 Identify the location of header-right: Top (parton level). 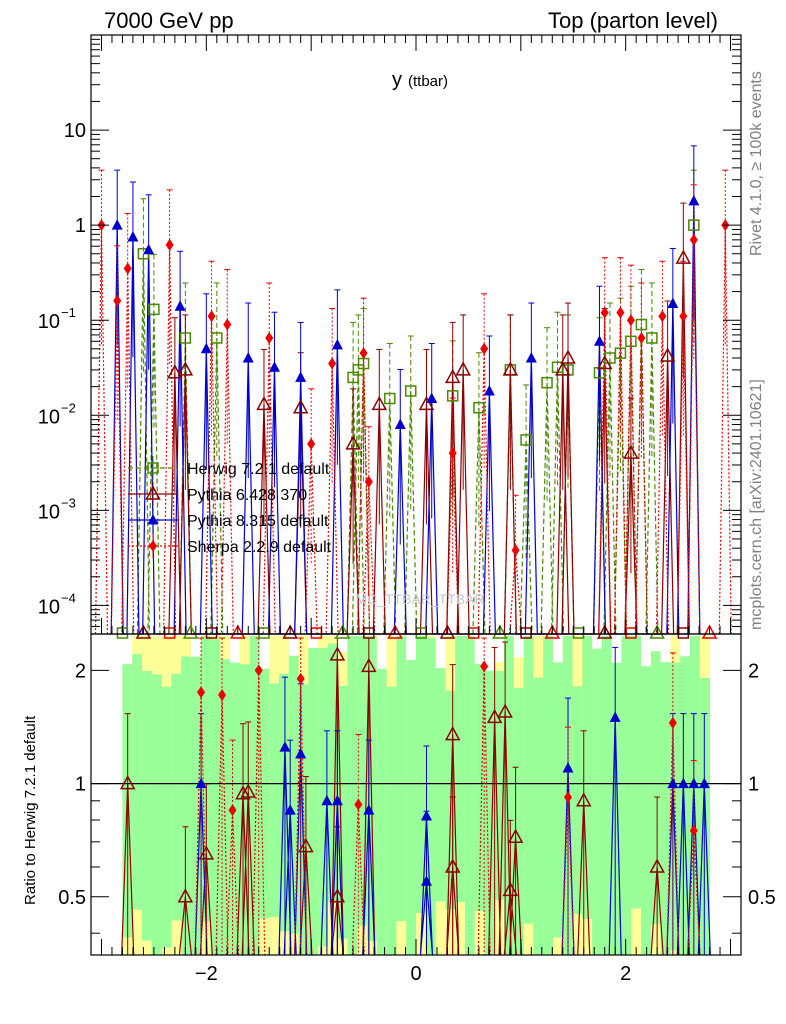
(633, 20).